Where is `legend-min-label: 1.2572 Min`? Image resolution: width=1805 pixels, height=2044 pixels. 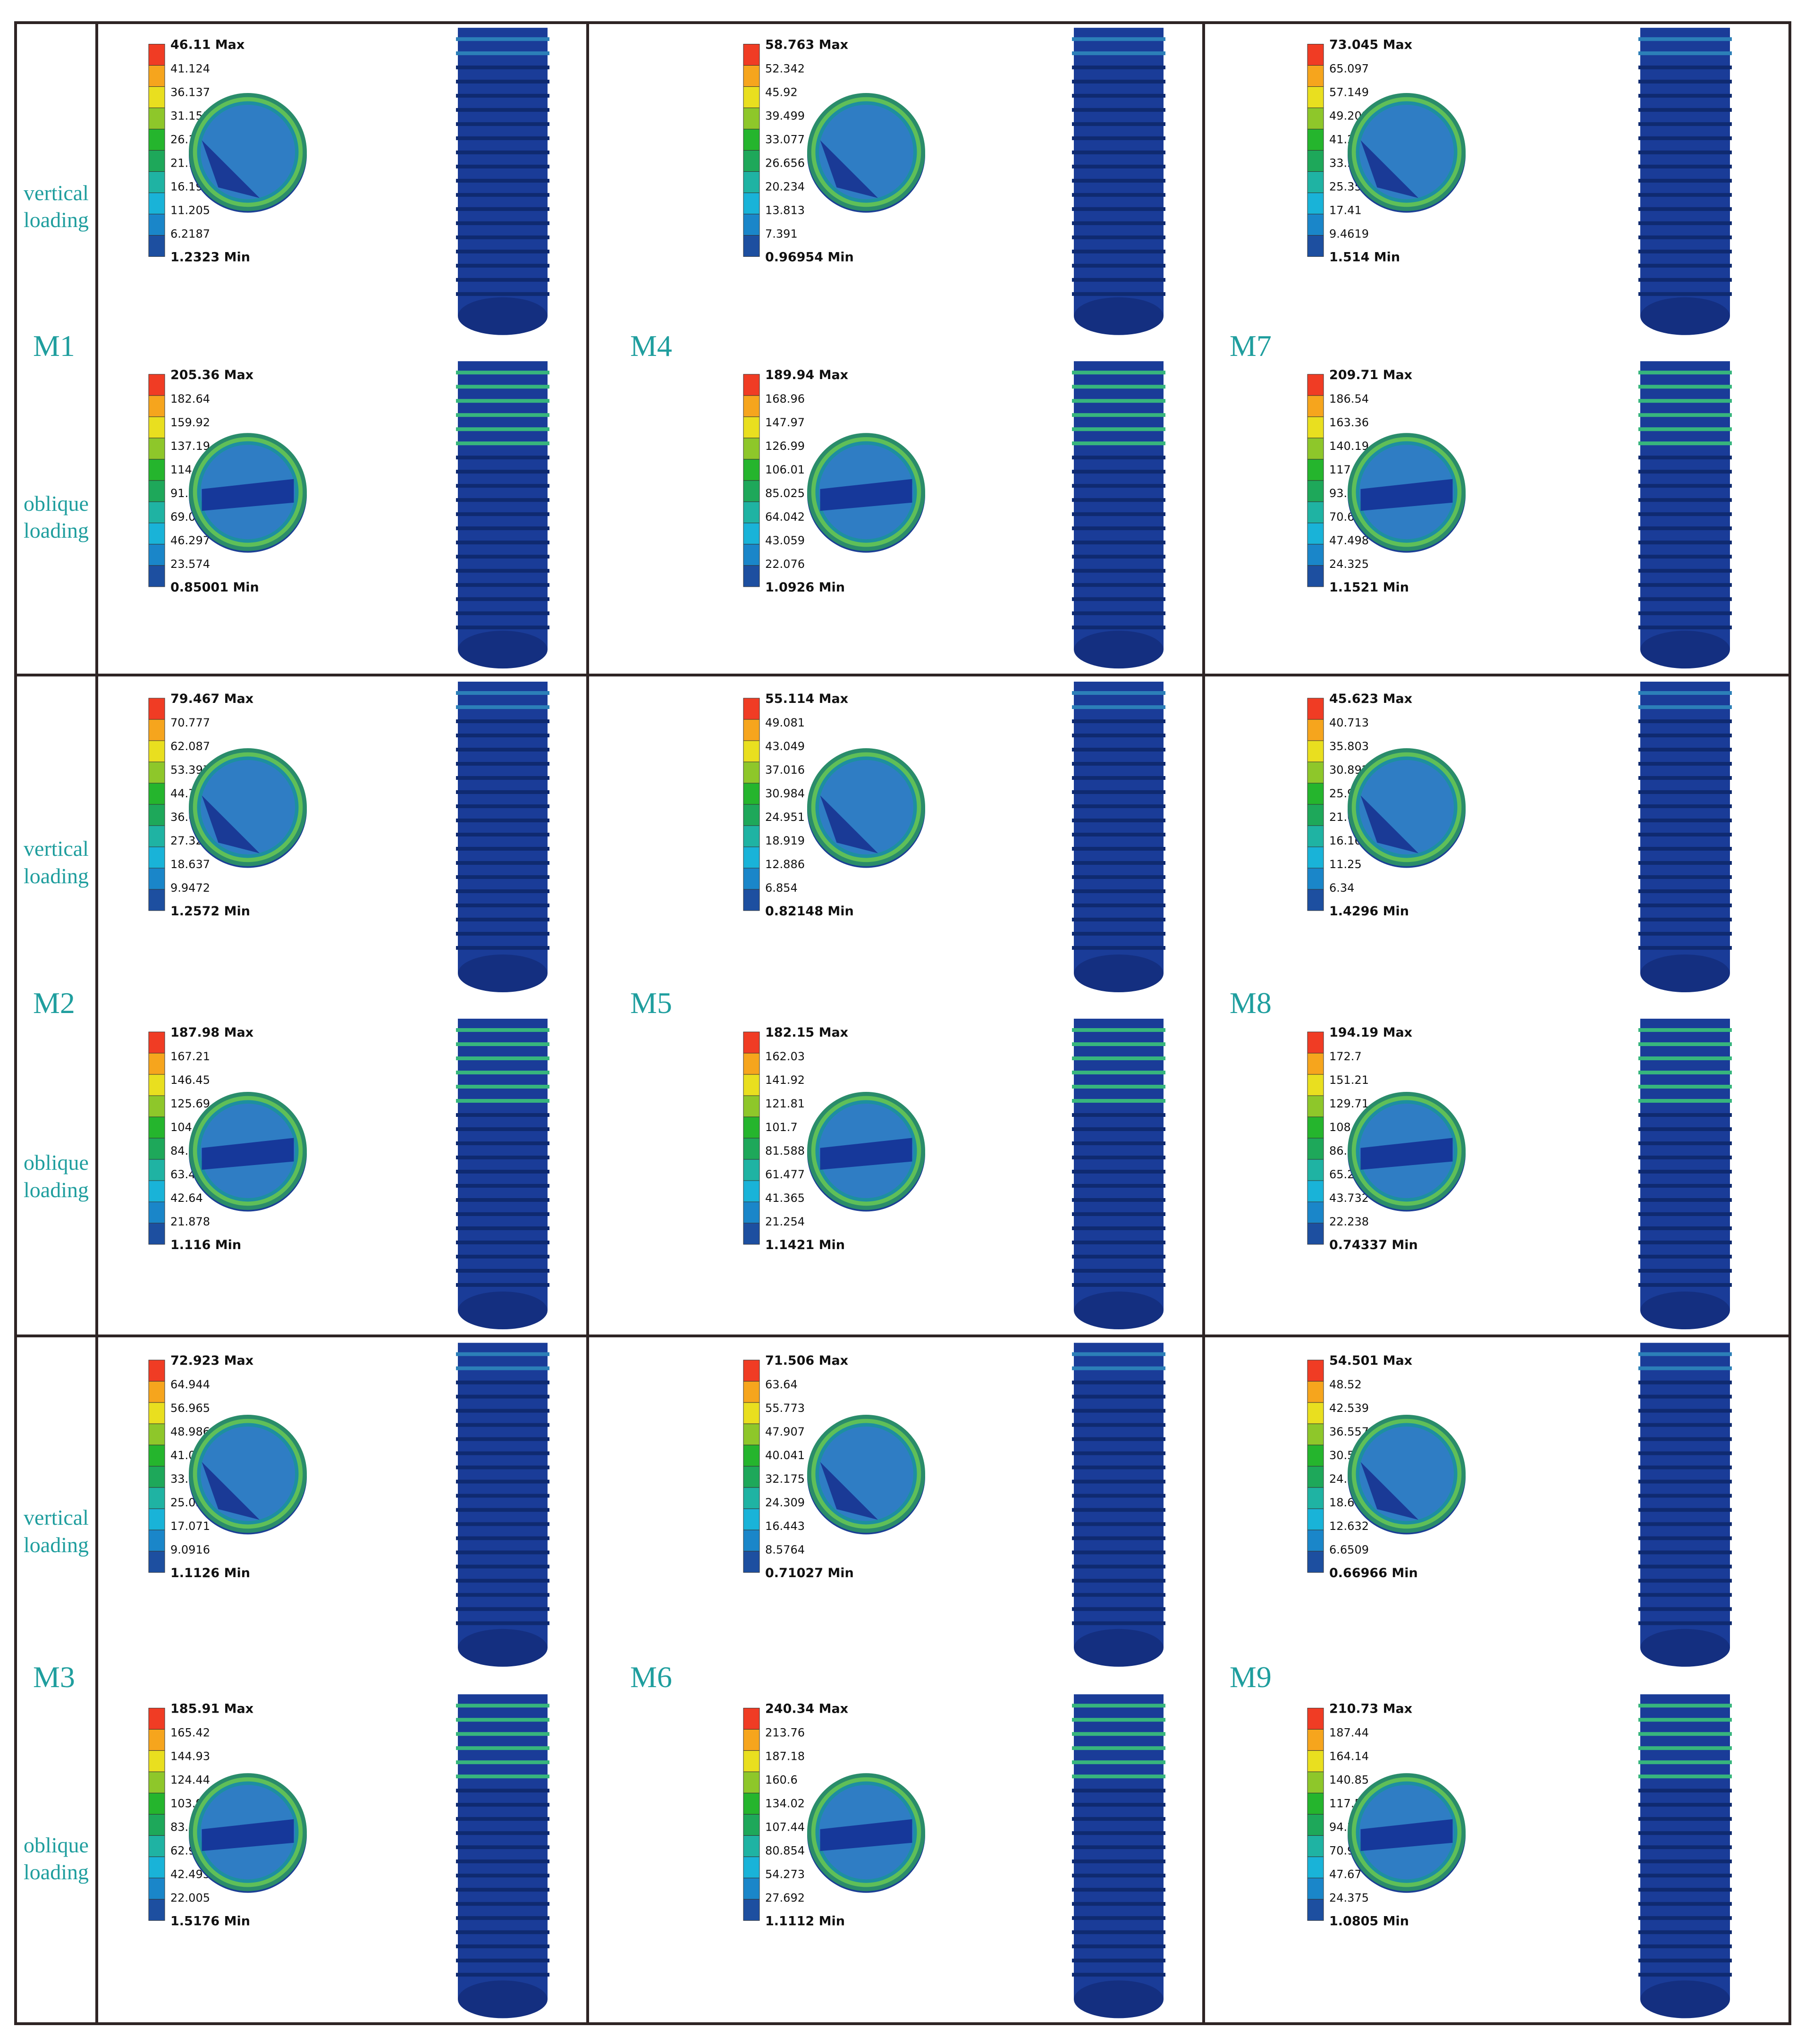
legend-min-label: 1.2572 Min is located at coordinates (210, 911).